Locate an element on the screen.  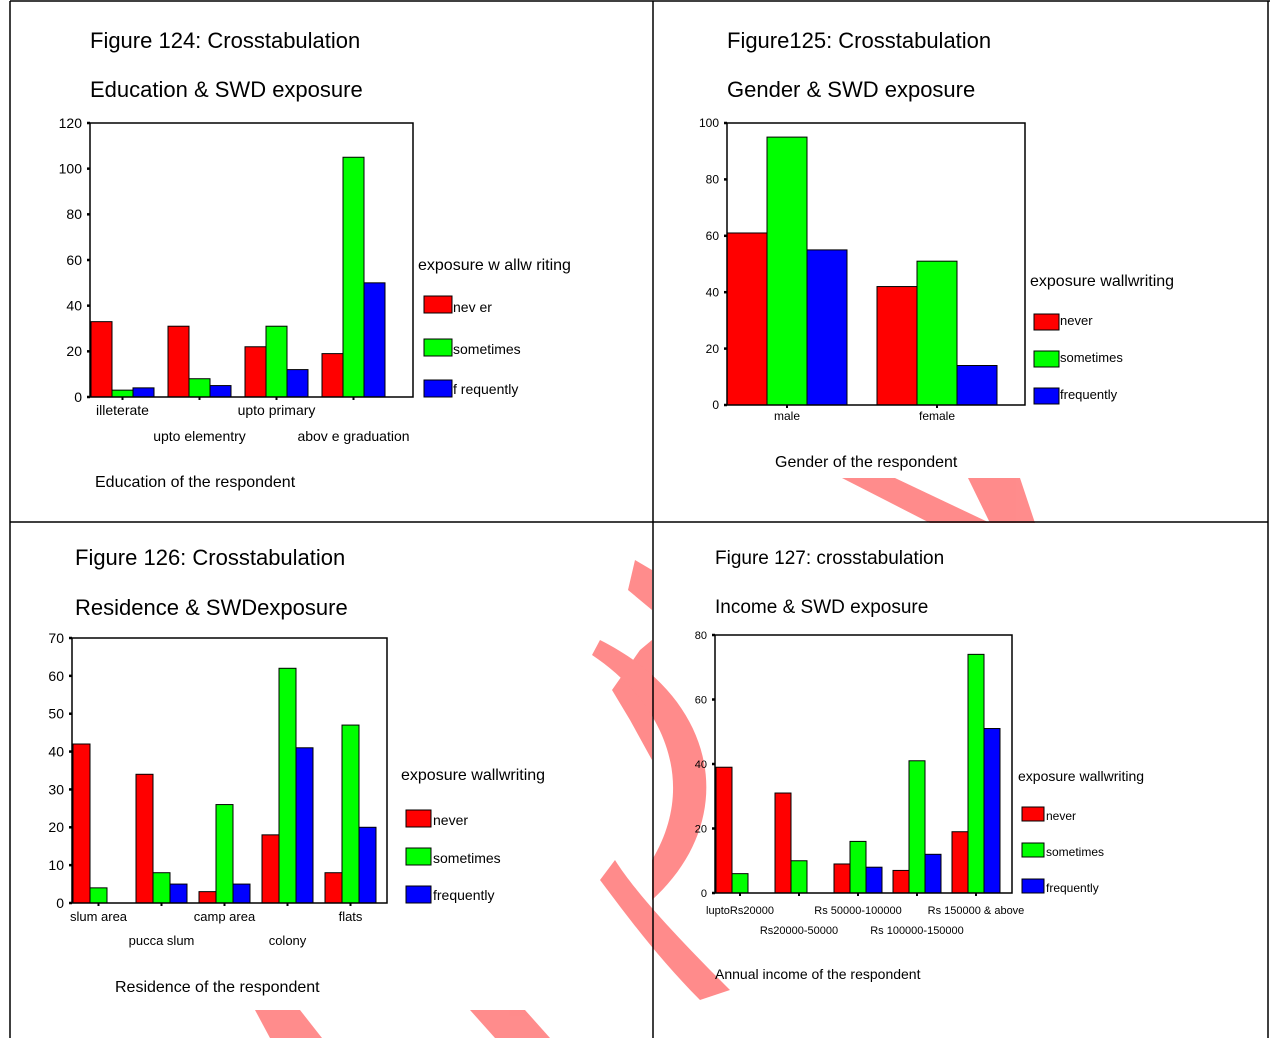
x-tick-label: female is located at coordinates (937, 416).